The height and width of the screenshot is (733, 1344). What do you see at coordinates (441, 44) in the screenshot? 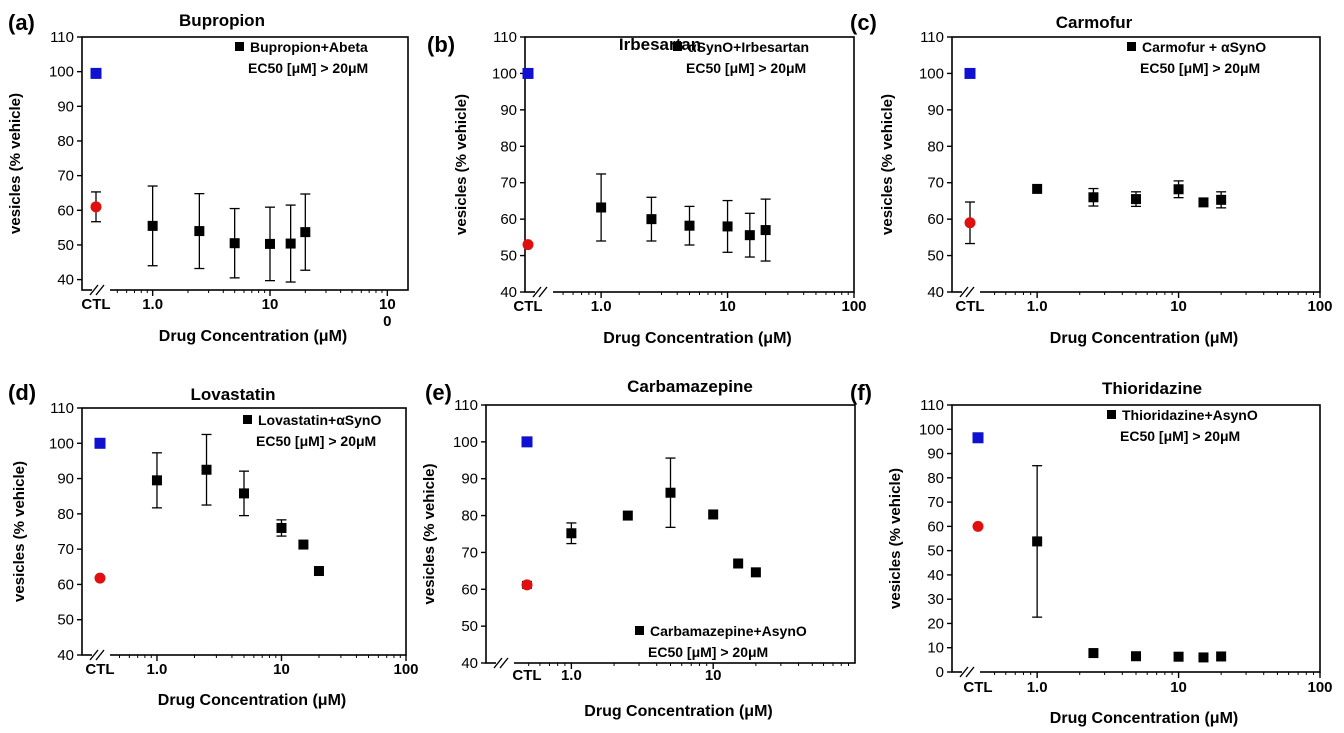
I see `panel-letter: (b)` at bounding box center [441, 44].